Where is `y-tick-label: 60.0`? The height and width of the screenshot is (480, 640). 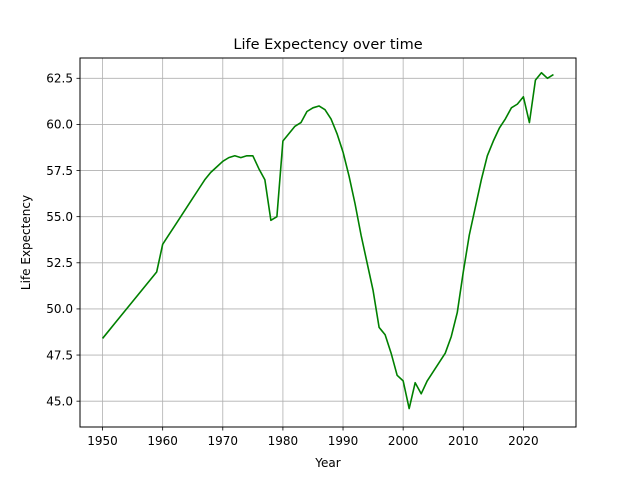 y-tick-label: 60.0 is located at coordinates (59, 125).